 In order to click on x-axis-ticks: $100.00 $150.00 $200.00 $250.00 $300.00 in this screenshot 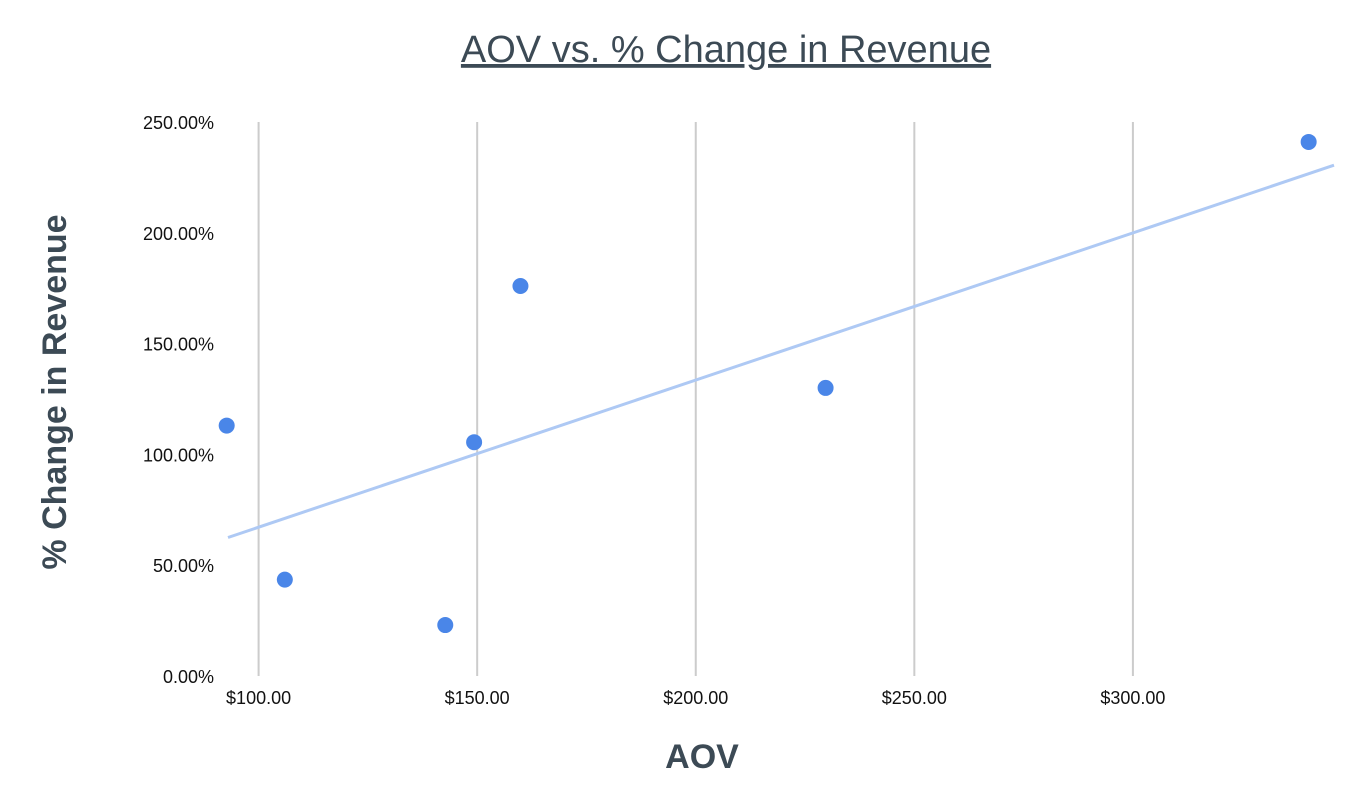, I will do `click(695, 698)`.